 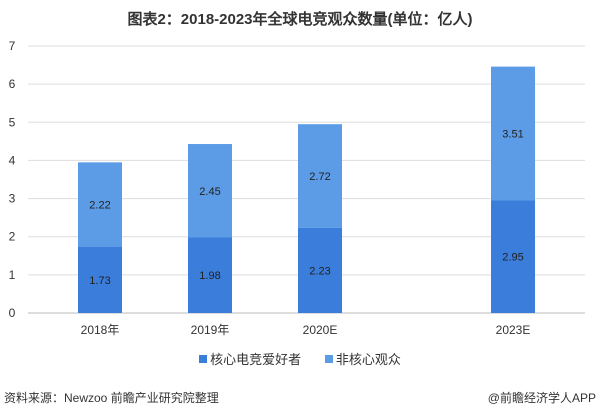 I want to click on data-label: 2.45, so click(x=209, y=192).